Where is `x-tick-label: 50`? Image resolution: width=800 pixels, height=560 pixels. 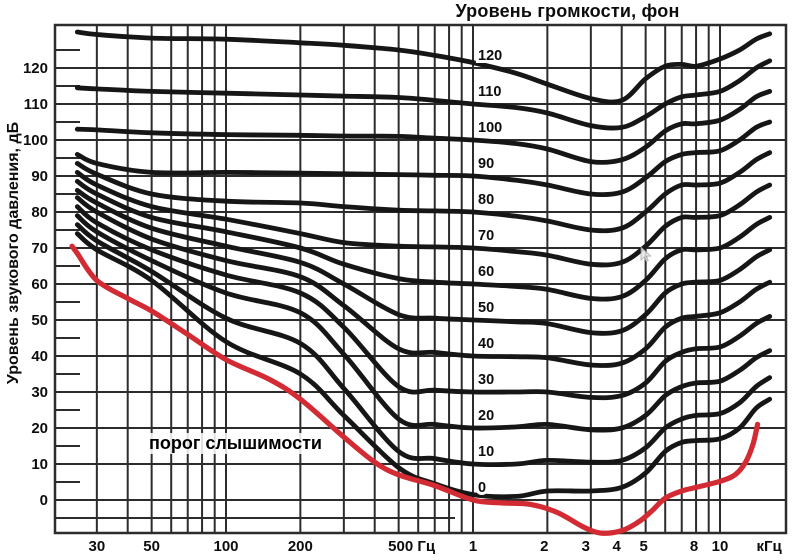
x-tick-label: 50 is located at coordinates (151, 546).